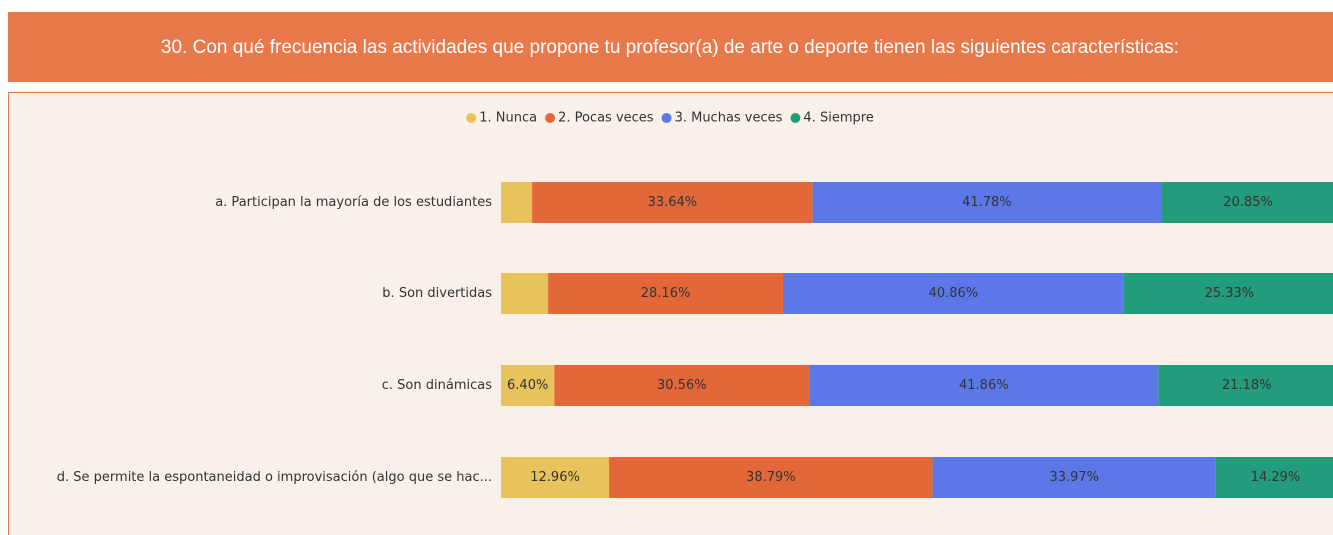  Describe the element at coordinates (606, 118) in the screenshot. I see `legend-label: 2. Pocas veces` at that location.